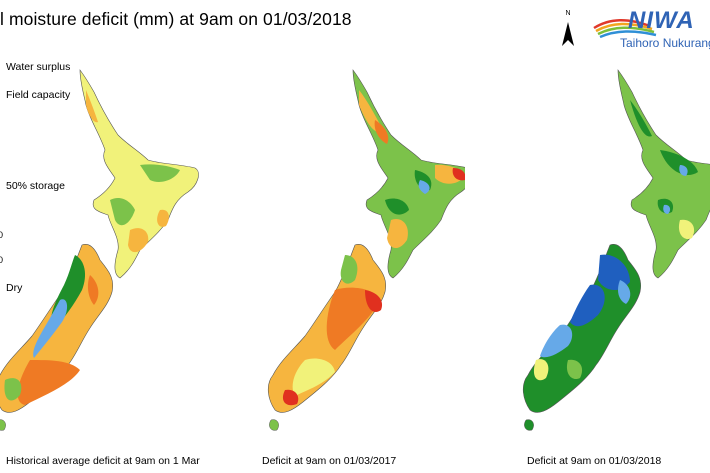 The image size is (710, 473). Describe the element at coordinates (38, 95) in the screenshot. I see `legend-label-field-capacity: Field capacity` at that location.